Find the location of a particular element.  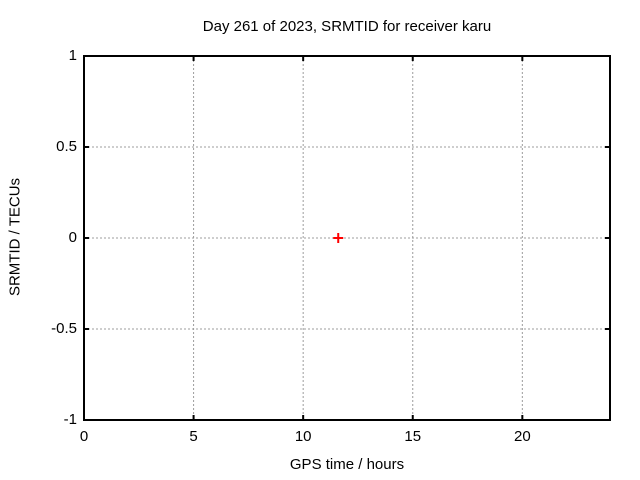

x-tick-label: 20 is located at coordinates (522, 436).